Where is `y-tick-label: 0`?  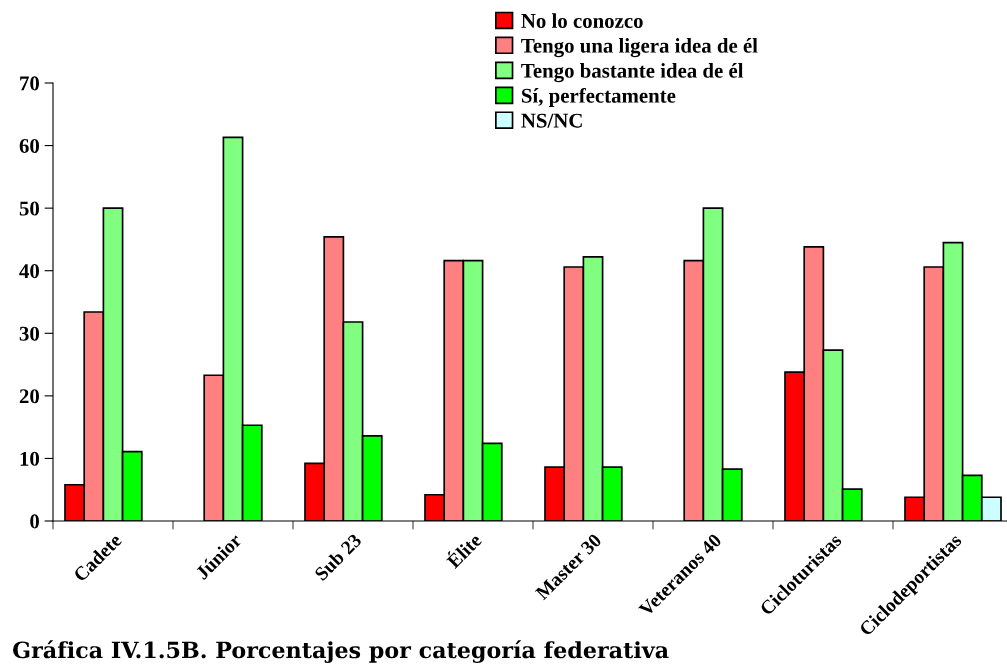
y-tick-label: 0 is located at coordinates (35, 521).